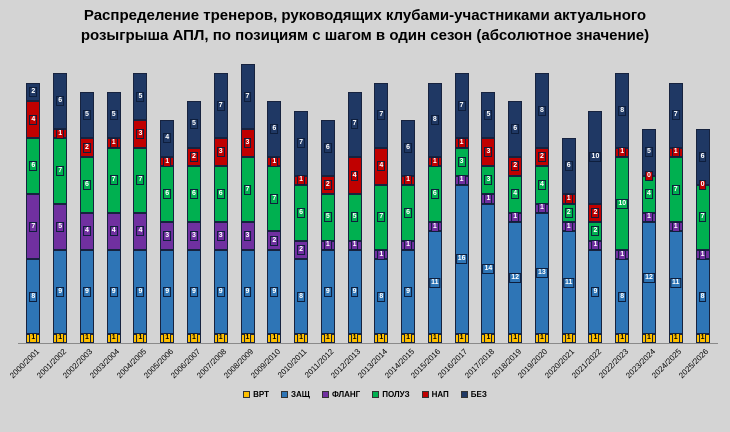  I want to click on stacked-bar: 1 9 1 5 4 7, so click(354, 217).